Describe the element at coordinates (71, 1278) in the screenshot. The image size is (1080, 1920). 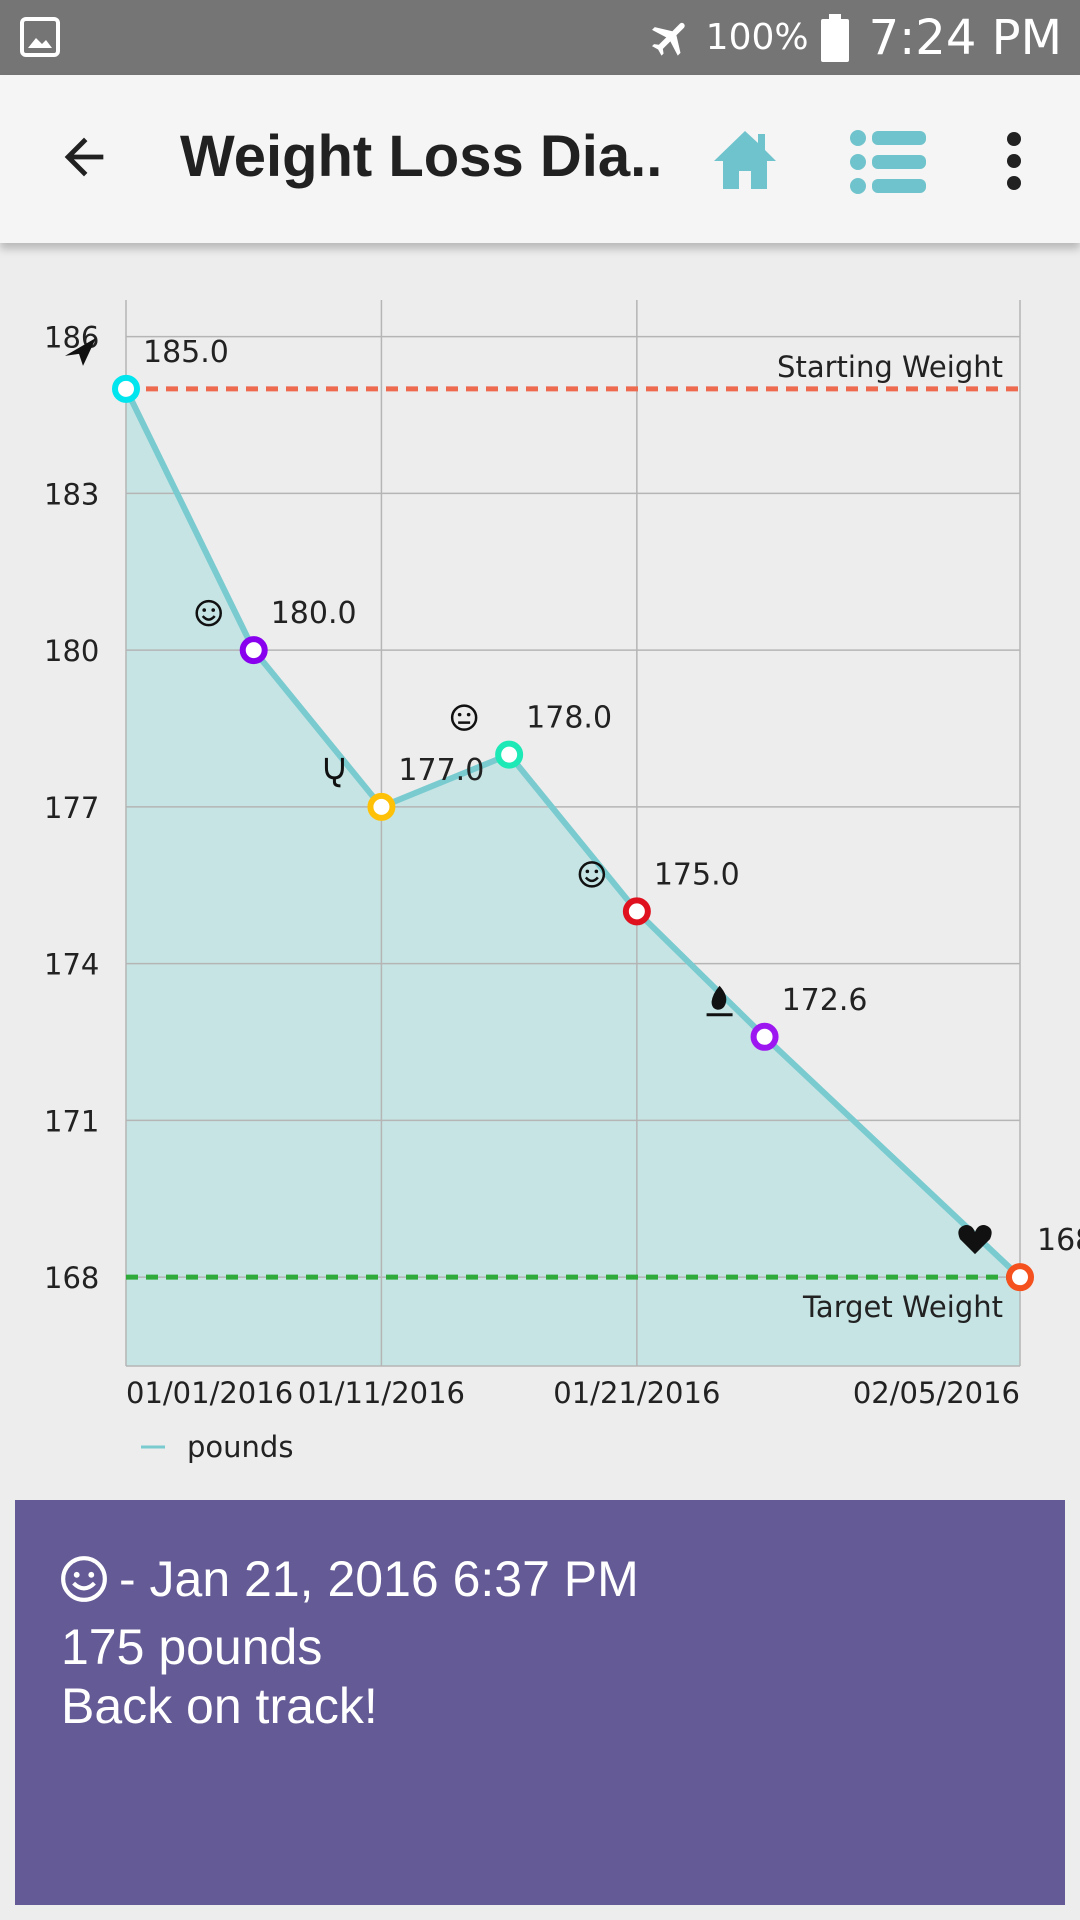
I see `y-tick-label: 168` at that location.